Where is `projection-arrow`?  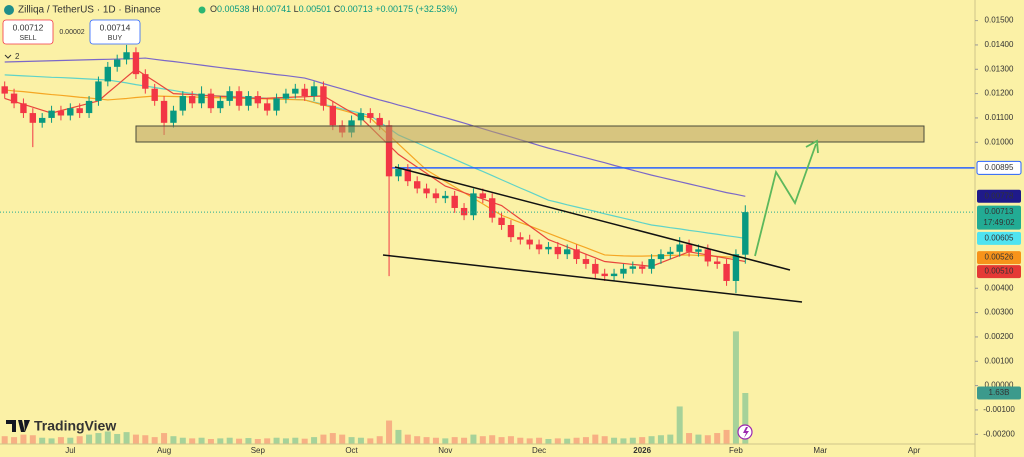 projection-arrow is located at coordinates (785, 200).